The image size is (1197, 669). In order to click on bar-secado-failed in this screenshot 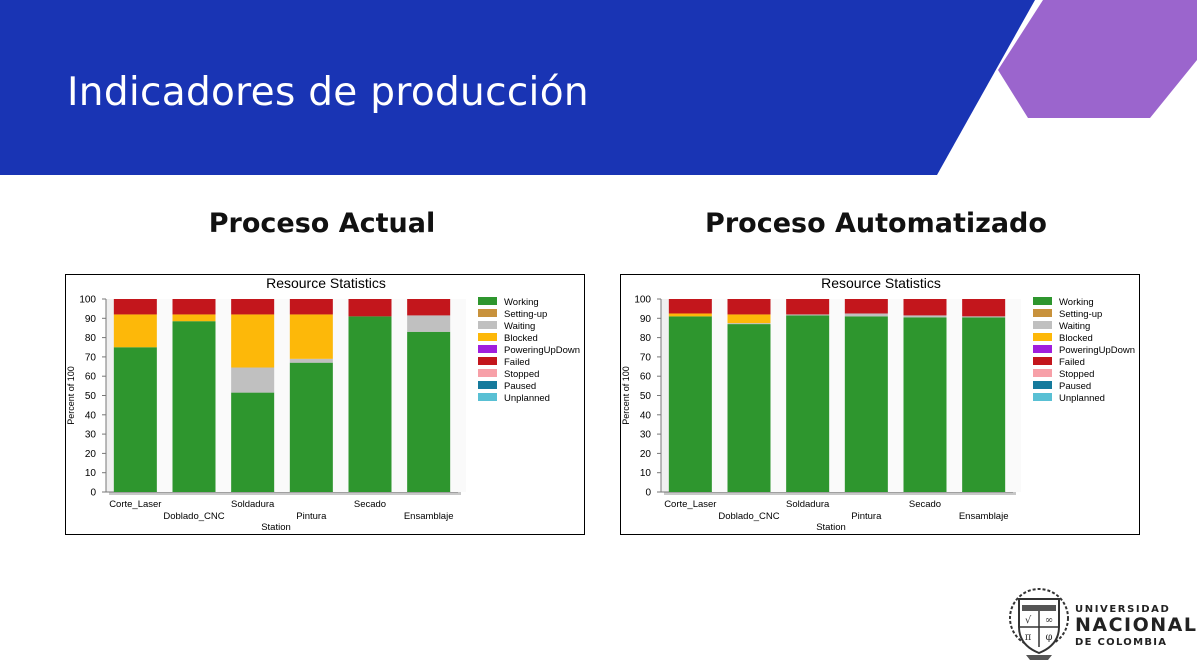, I will do `click(370, 308)`.